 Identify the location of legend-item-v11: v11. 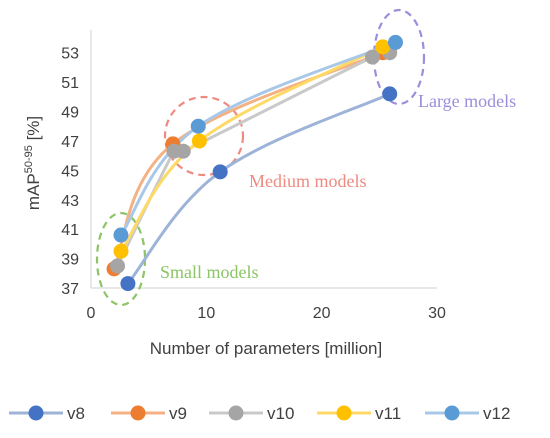
(359, 413).